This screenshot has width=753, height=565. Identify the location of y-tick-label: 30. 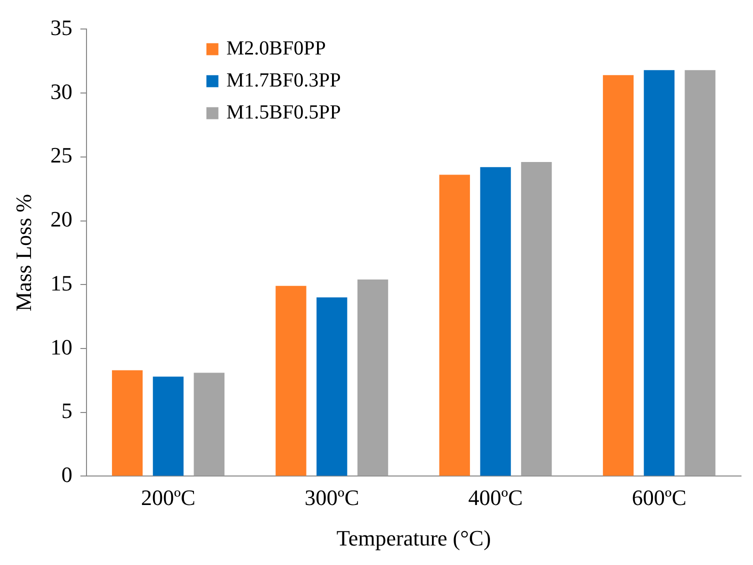
(61, 91).